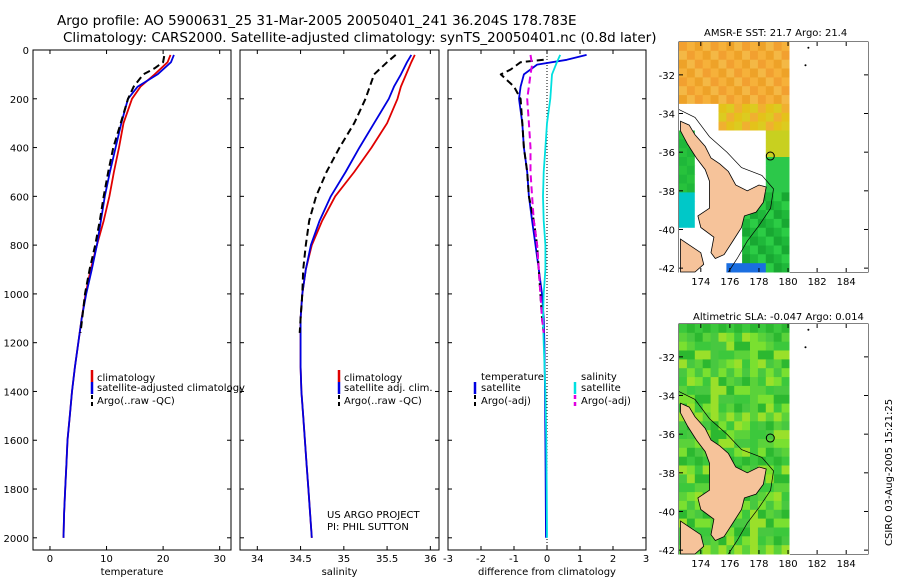 The image size is (900, 580). Describe the element at coordinates (16, 295) in the screenshot. I see `y-tick-label: 1000` at that location.